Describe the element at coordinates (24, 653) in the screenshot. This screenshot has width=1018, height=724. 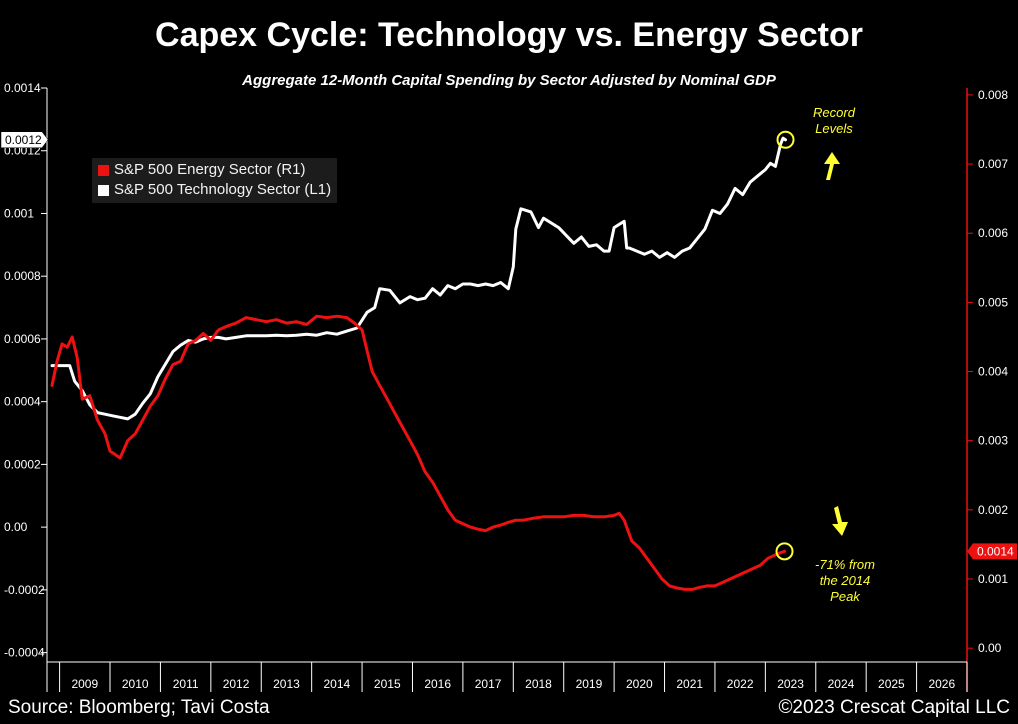
I see `left-axis-tick-label: -0.0004` at that location.